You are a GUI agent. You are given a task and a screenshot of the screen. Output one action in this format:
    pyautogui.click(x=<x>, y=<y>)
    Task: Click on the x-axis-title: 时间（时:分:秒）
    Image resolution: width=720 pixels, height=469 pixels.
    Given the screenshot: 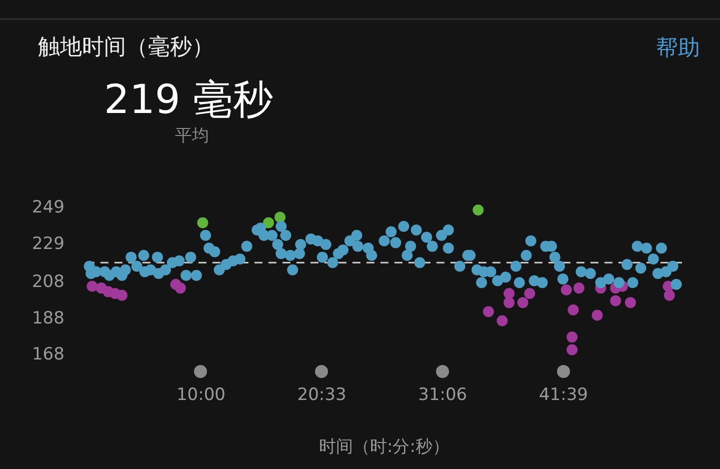 What is the action you would take?
    pyautogui.click(x=384, y=447)
    